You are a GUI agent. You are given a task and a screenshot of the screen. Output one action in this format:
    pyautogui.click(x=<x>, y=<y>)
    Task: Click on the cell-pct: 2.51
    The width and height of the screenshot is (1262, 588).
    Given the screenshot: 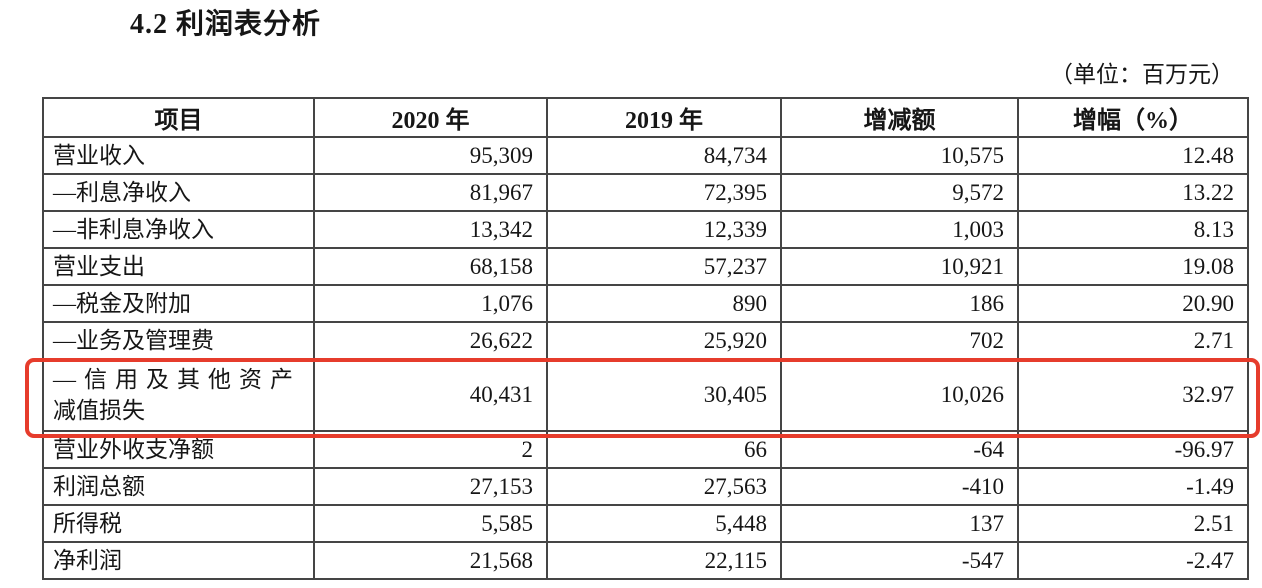 What is the action you would take?
    pyautogui.click(x=1133, y=523)
    